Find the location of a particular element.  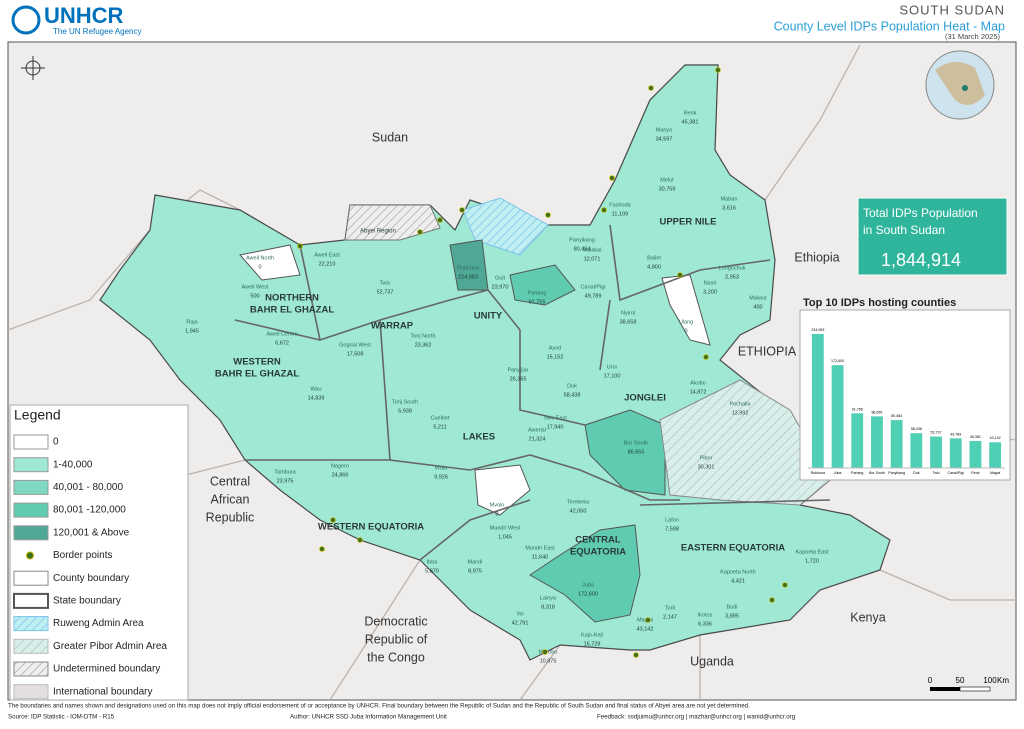

country-label: Central is located at coordinates (230, 481).